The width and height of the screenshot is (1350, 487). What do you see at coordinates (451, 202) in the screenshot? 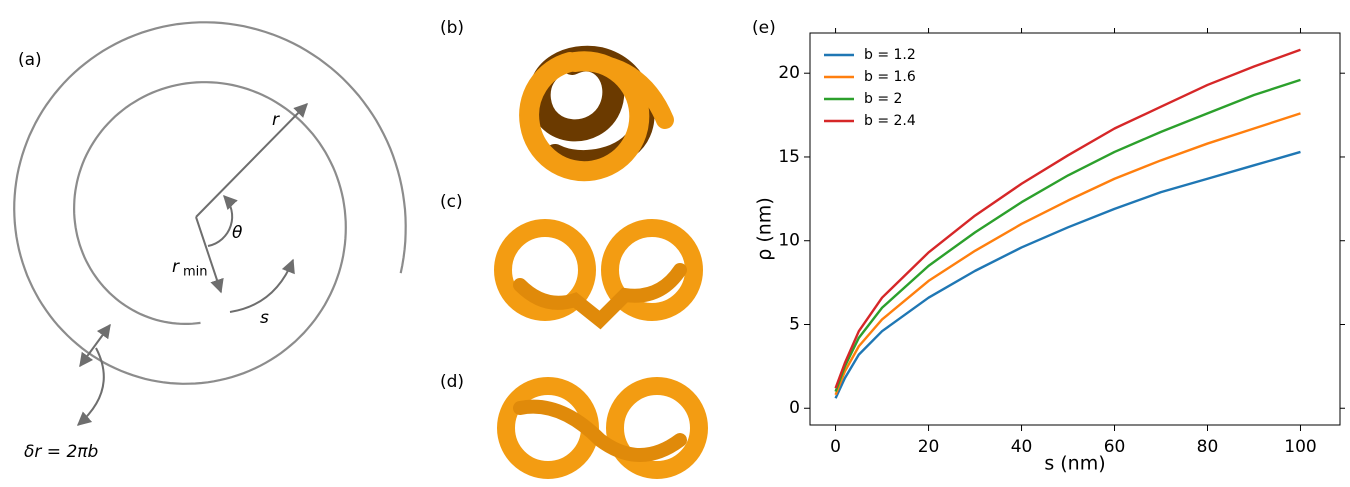
I see `panel-label: (c)` at bounding box center [451, 202].